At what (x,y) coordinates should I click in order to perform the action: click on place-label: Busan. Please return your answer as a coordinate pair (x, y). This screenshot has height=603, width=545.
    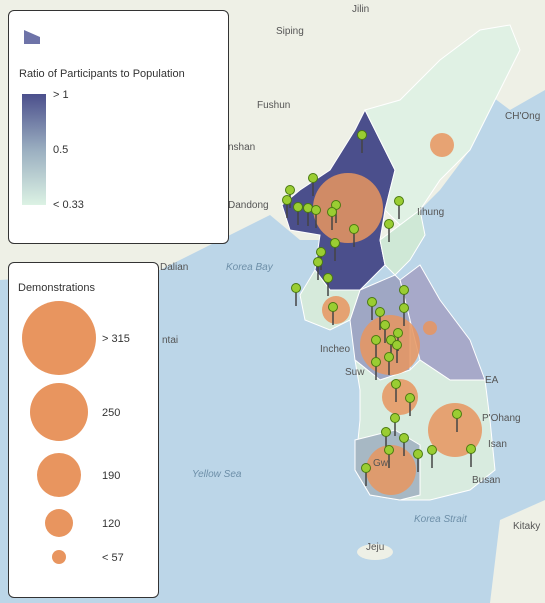
    Looking at the image, I should click on (486, 480).